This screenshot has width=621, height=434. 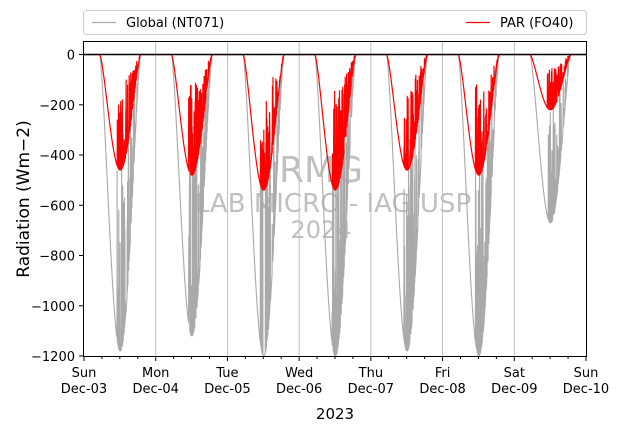 What do you see at coordinates (226, 373) in the screenshot?
I see `x-tick-day: Tue` at bounding box center [226, 373].